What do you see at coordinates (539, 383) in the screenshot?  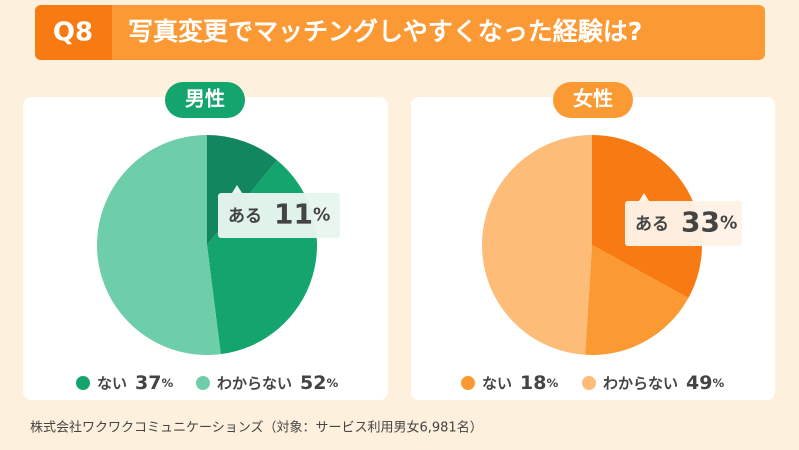 I see `legend-value: 18%` at bounding box center [539, 383].